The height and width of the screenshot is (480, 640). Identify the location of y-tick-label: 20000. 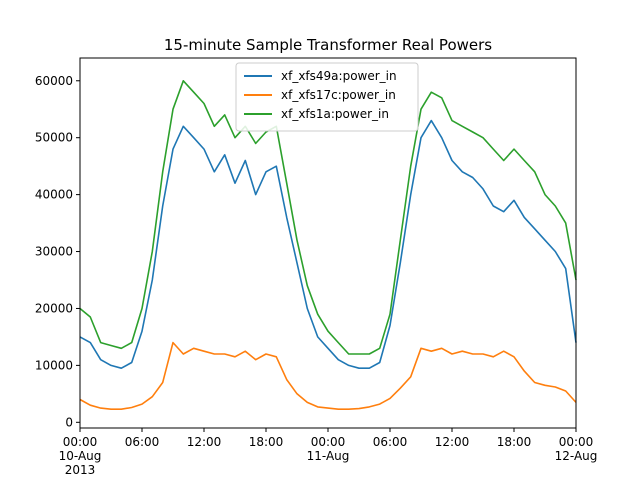
(54, 308).